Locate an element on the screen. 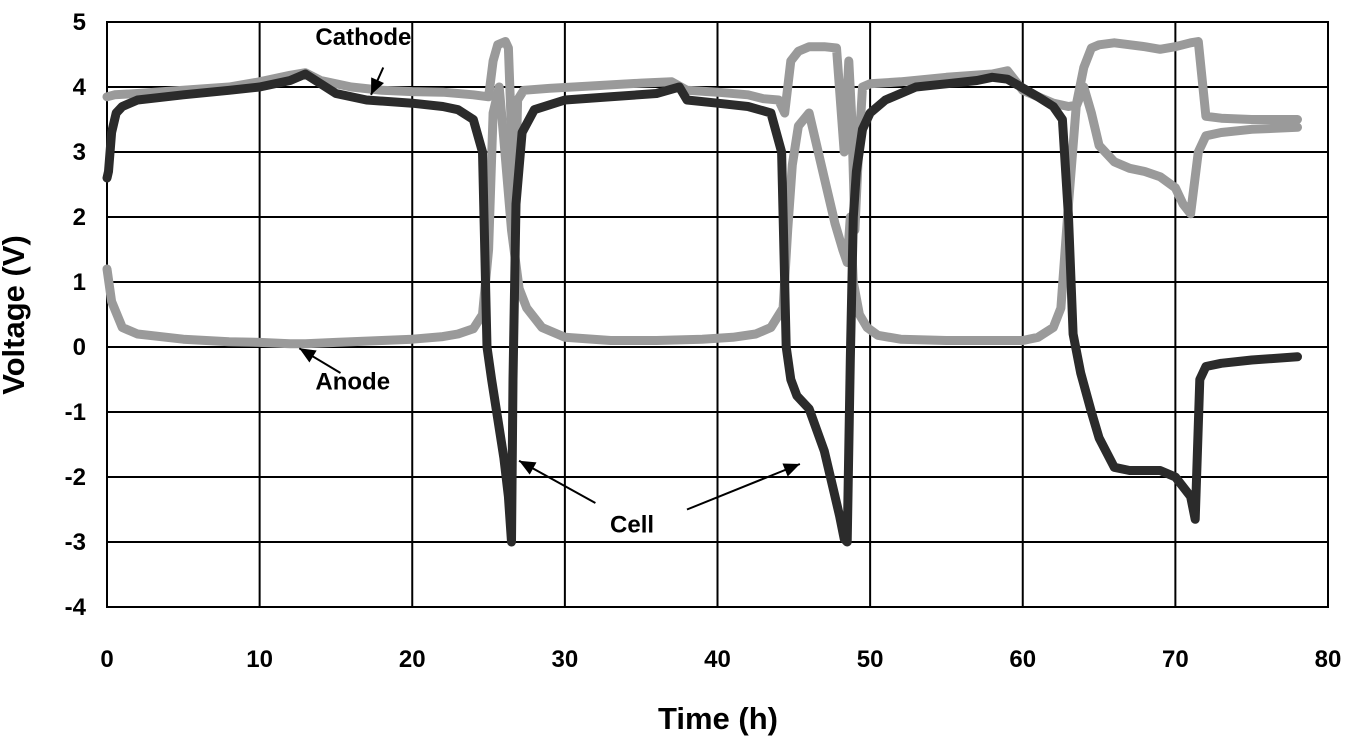  y-tick-label: 1 is located at coordinates (79, 282).